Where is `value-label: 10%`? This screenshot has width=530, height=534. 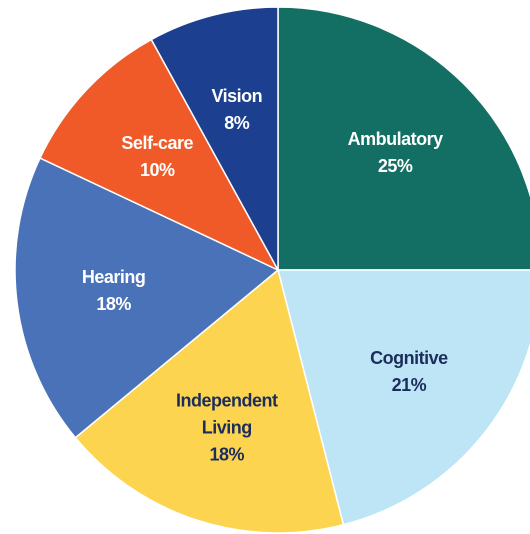
value-label: 10% is located at coordinates (157, 169).